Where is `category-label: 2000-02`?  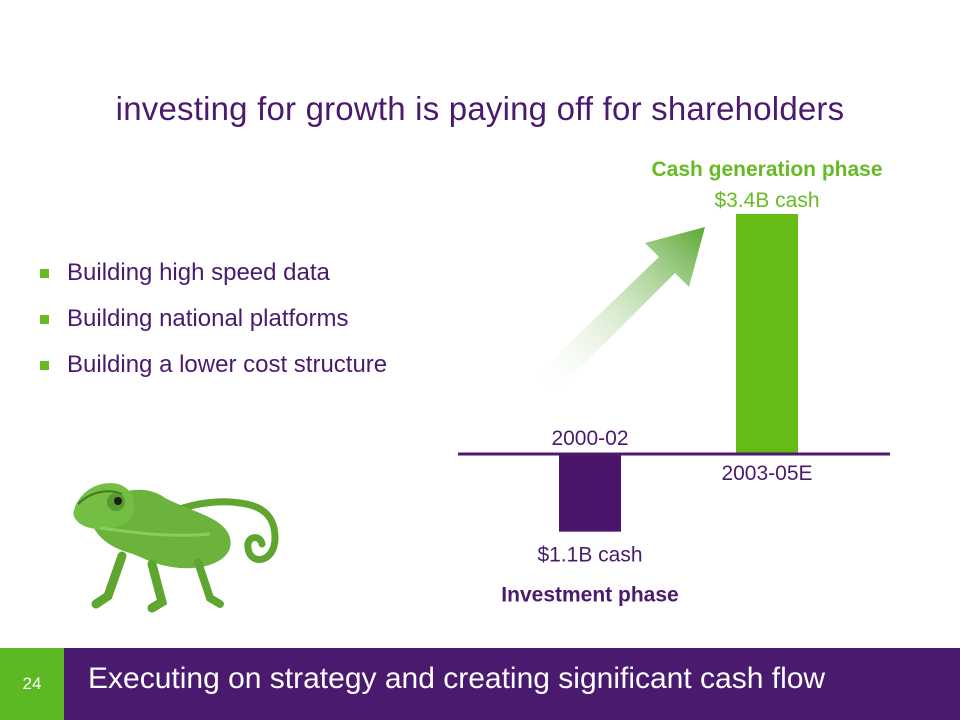
category-label: 2000-02 is located at coordinates (589, 438).